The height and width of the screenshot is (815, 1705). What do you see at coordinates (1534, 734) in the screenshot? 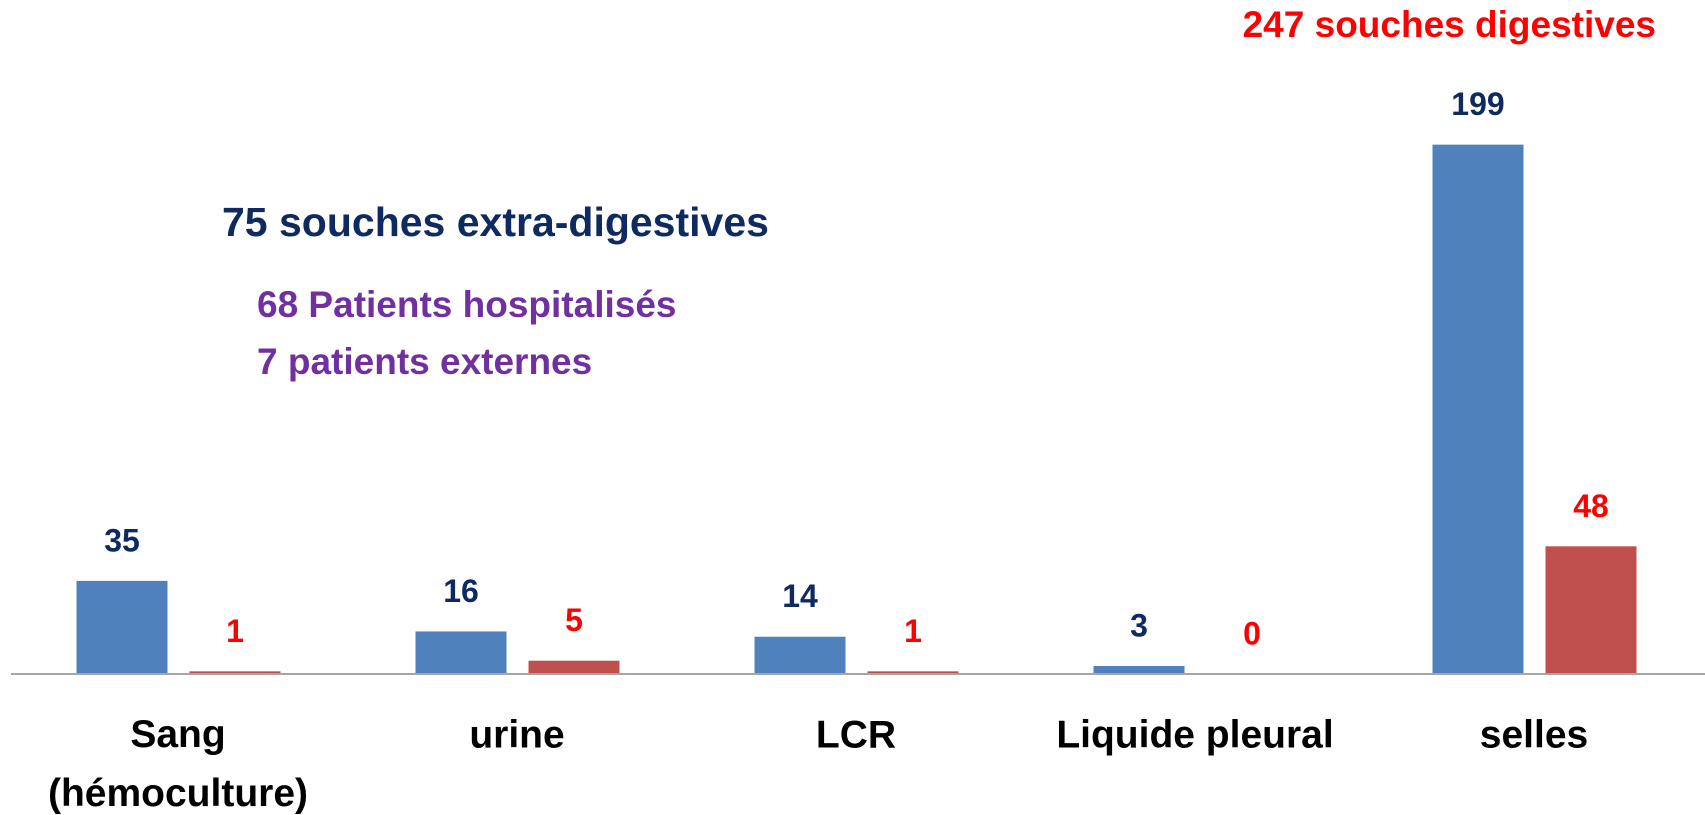
I see `x-tick-label: selles` at bounding box center [1534, 734].